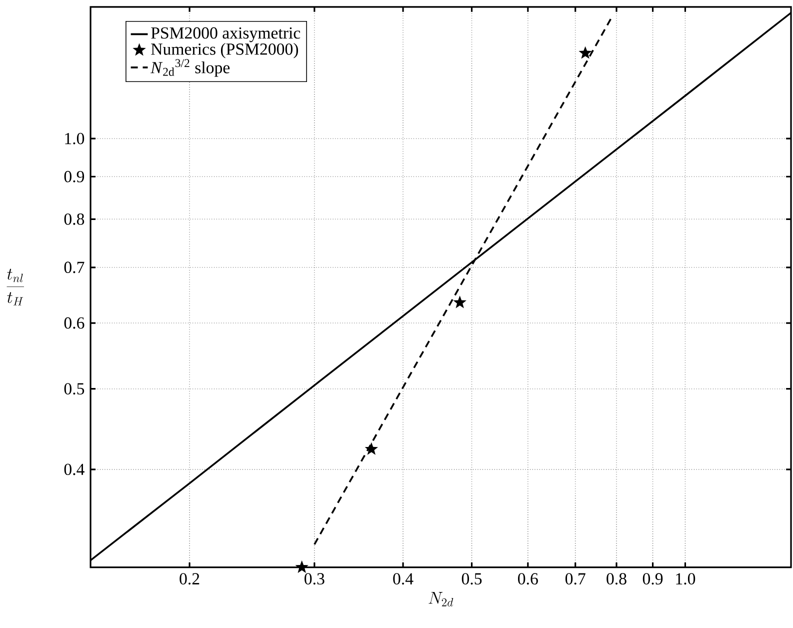 The image size is (793, 628). Describe the element at coordinates (74, 470) in the screenshot. I see `y-tick-label: 0.4` at that location.